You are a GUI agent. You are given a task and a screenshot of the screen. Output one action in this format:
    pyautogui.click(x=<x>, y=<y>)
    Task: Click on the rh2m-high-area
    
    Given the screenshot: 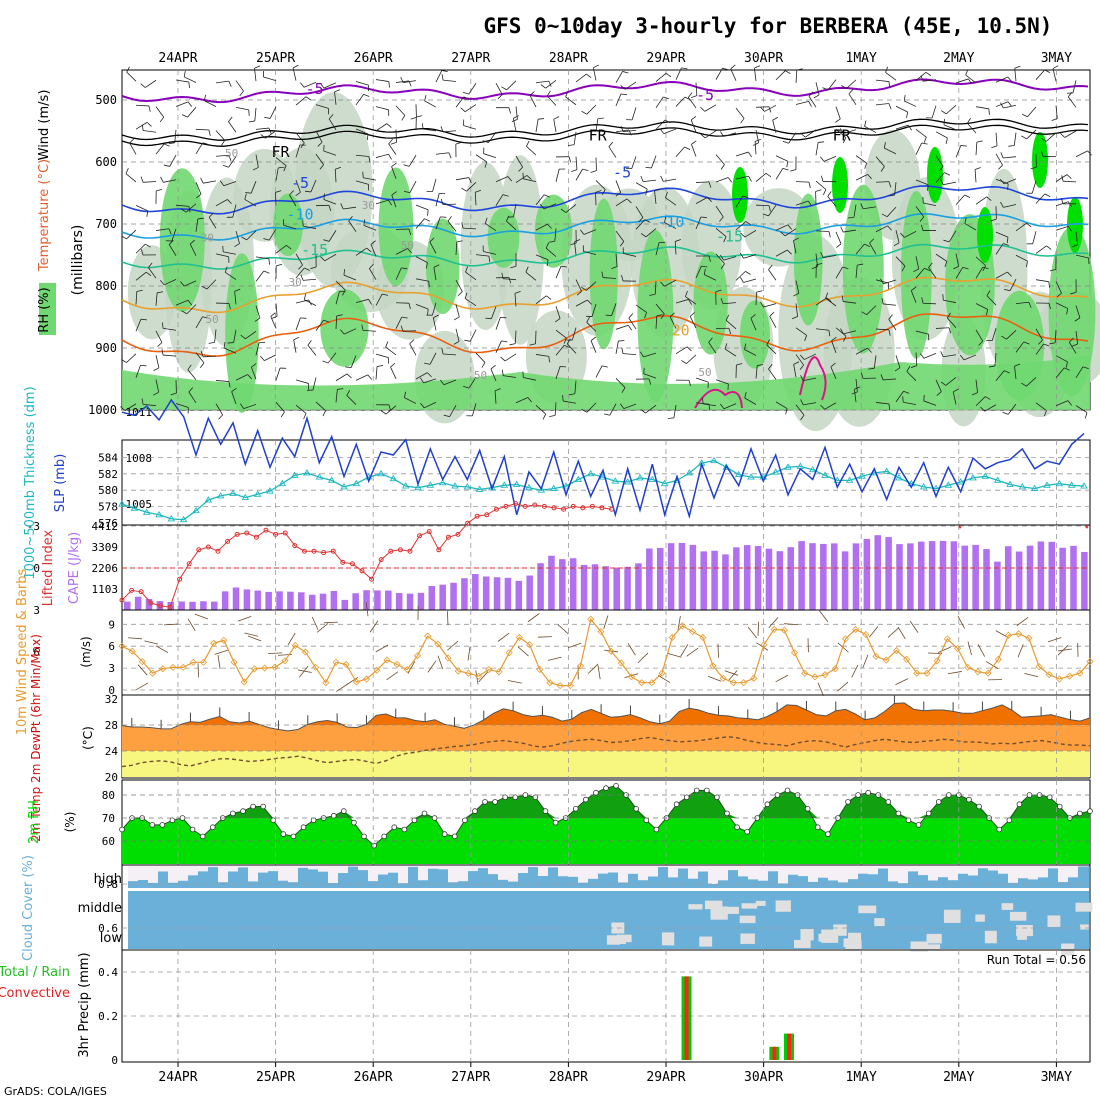 What is the action you would take?
    pyautogui.click(x=606, y=801)
    